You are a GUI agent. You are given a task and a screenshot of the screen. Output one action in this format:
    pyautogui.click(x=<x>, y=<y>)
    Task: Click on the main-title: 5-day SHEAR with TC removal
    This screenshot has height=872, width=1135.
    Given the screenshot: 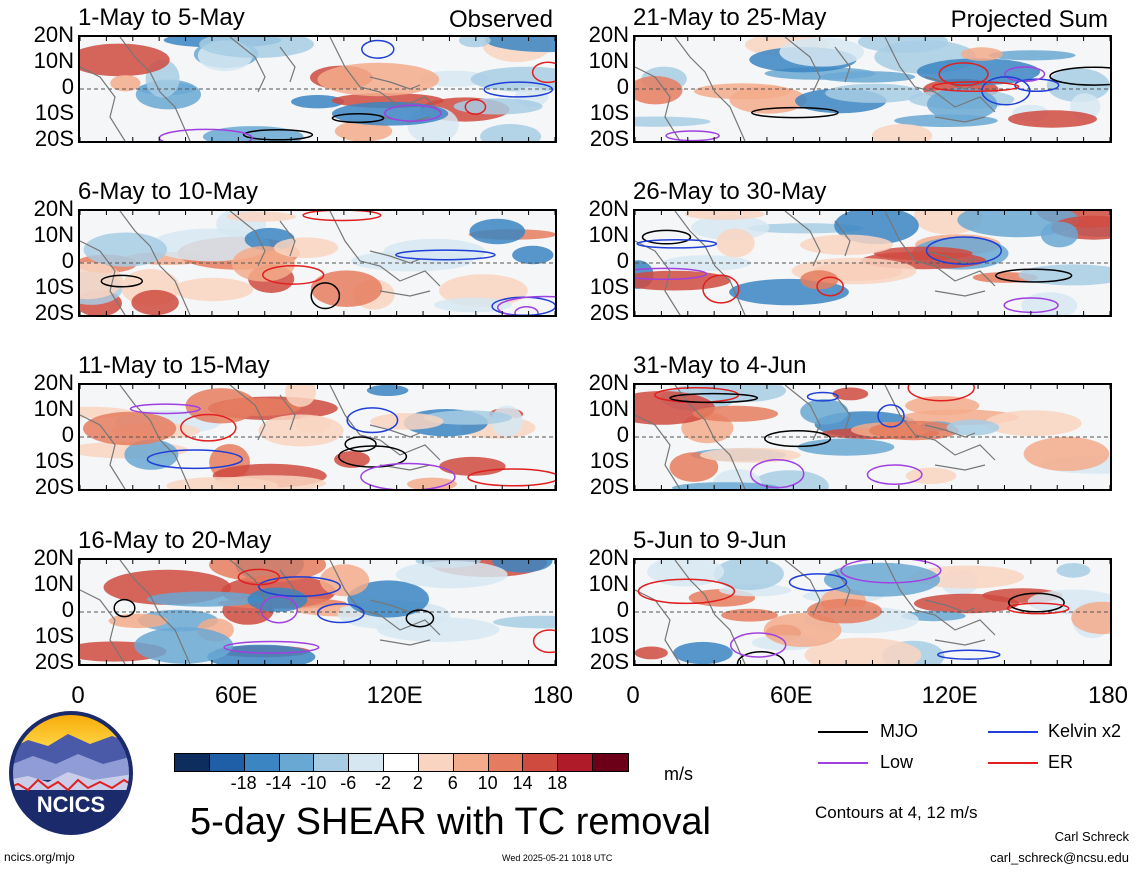 What is the action you would take?
    pyautogui.click(x=450, y=822)
    